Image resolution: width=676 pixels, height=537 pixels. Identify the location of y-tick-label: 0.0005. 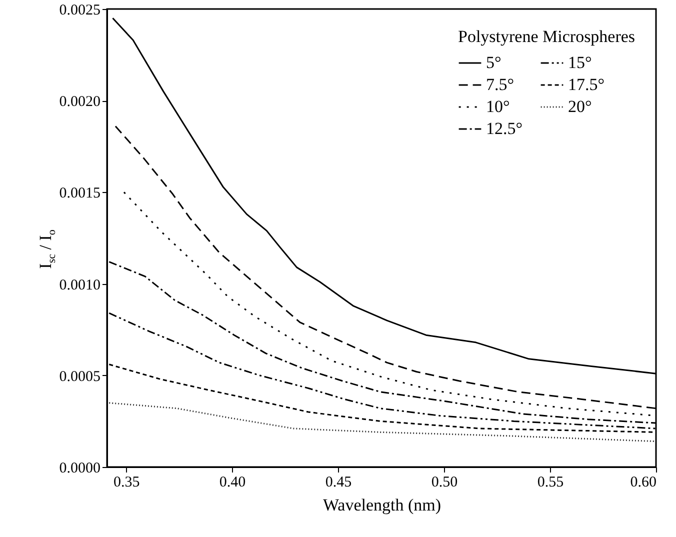
(79, 376).